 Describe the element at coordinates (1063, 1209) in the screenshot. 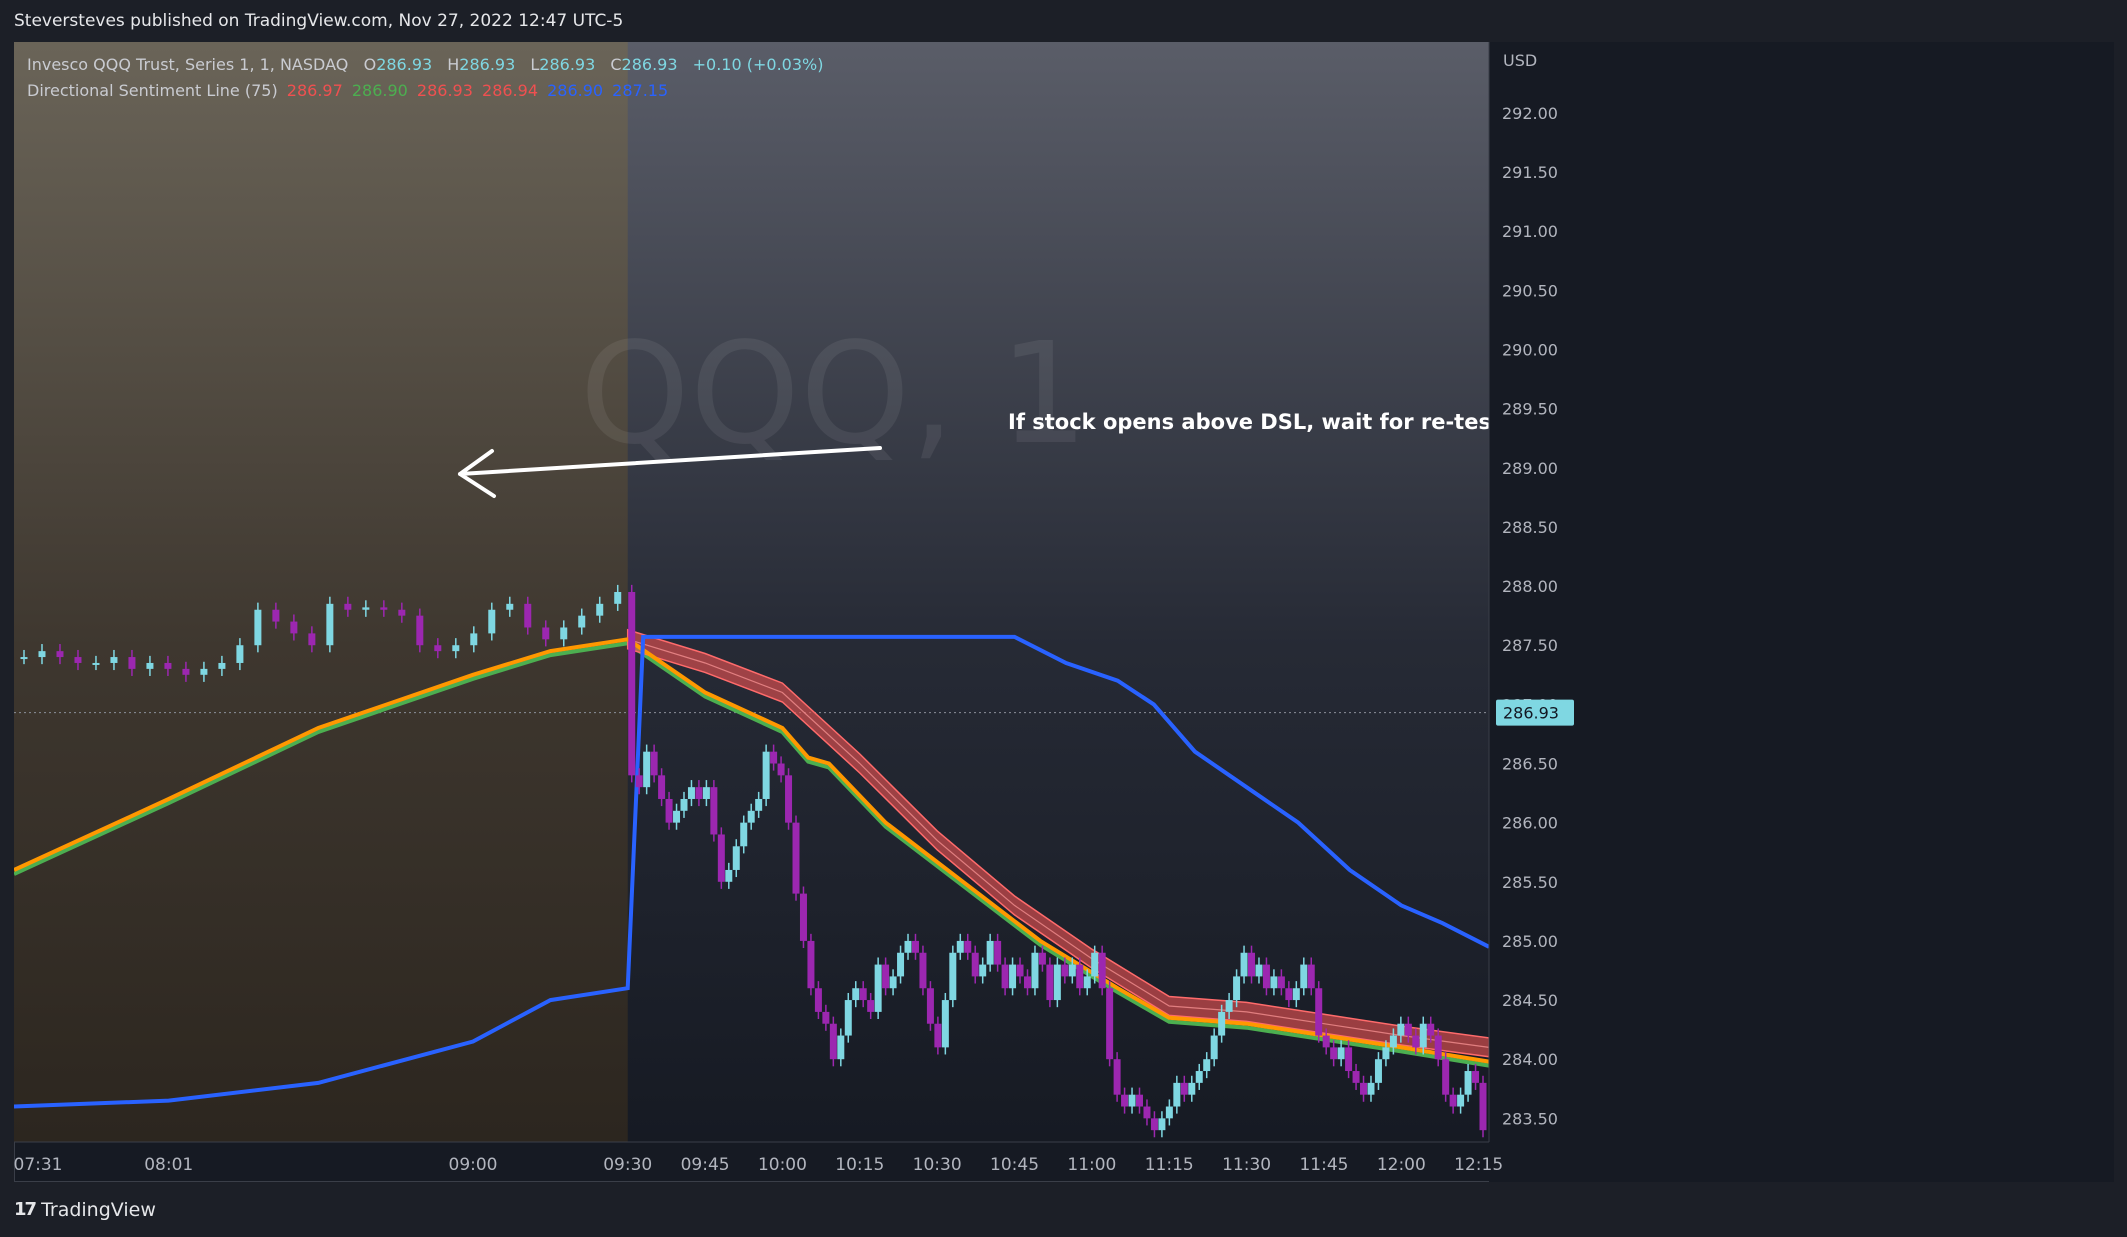

I see `footer: 17 TradingView` at that location.